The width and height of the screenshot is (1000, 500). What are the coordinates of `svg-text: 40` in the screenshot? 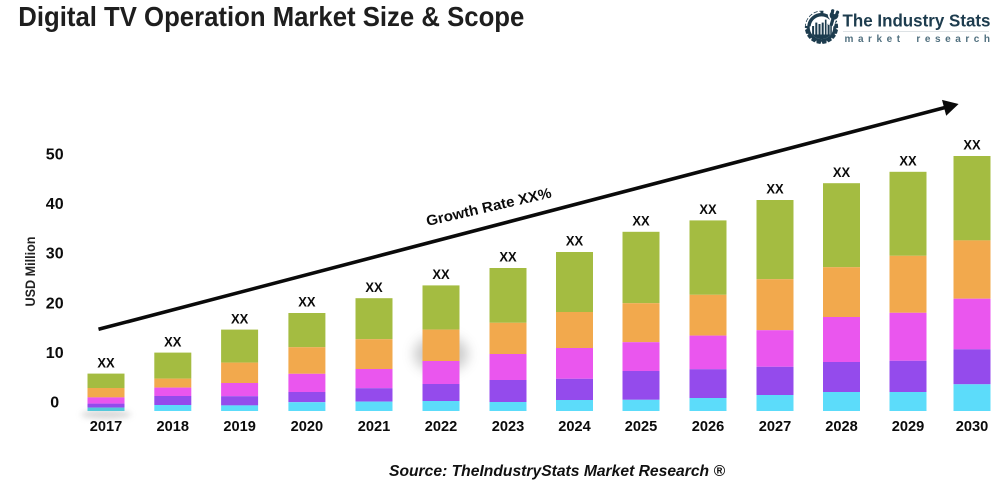 It's located at (55, 204).